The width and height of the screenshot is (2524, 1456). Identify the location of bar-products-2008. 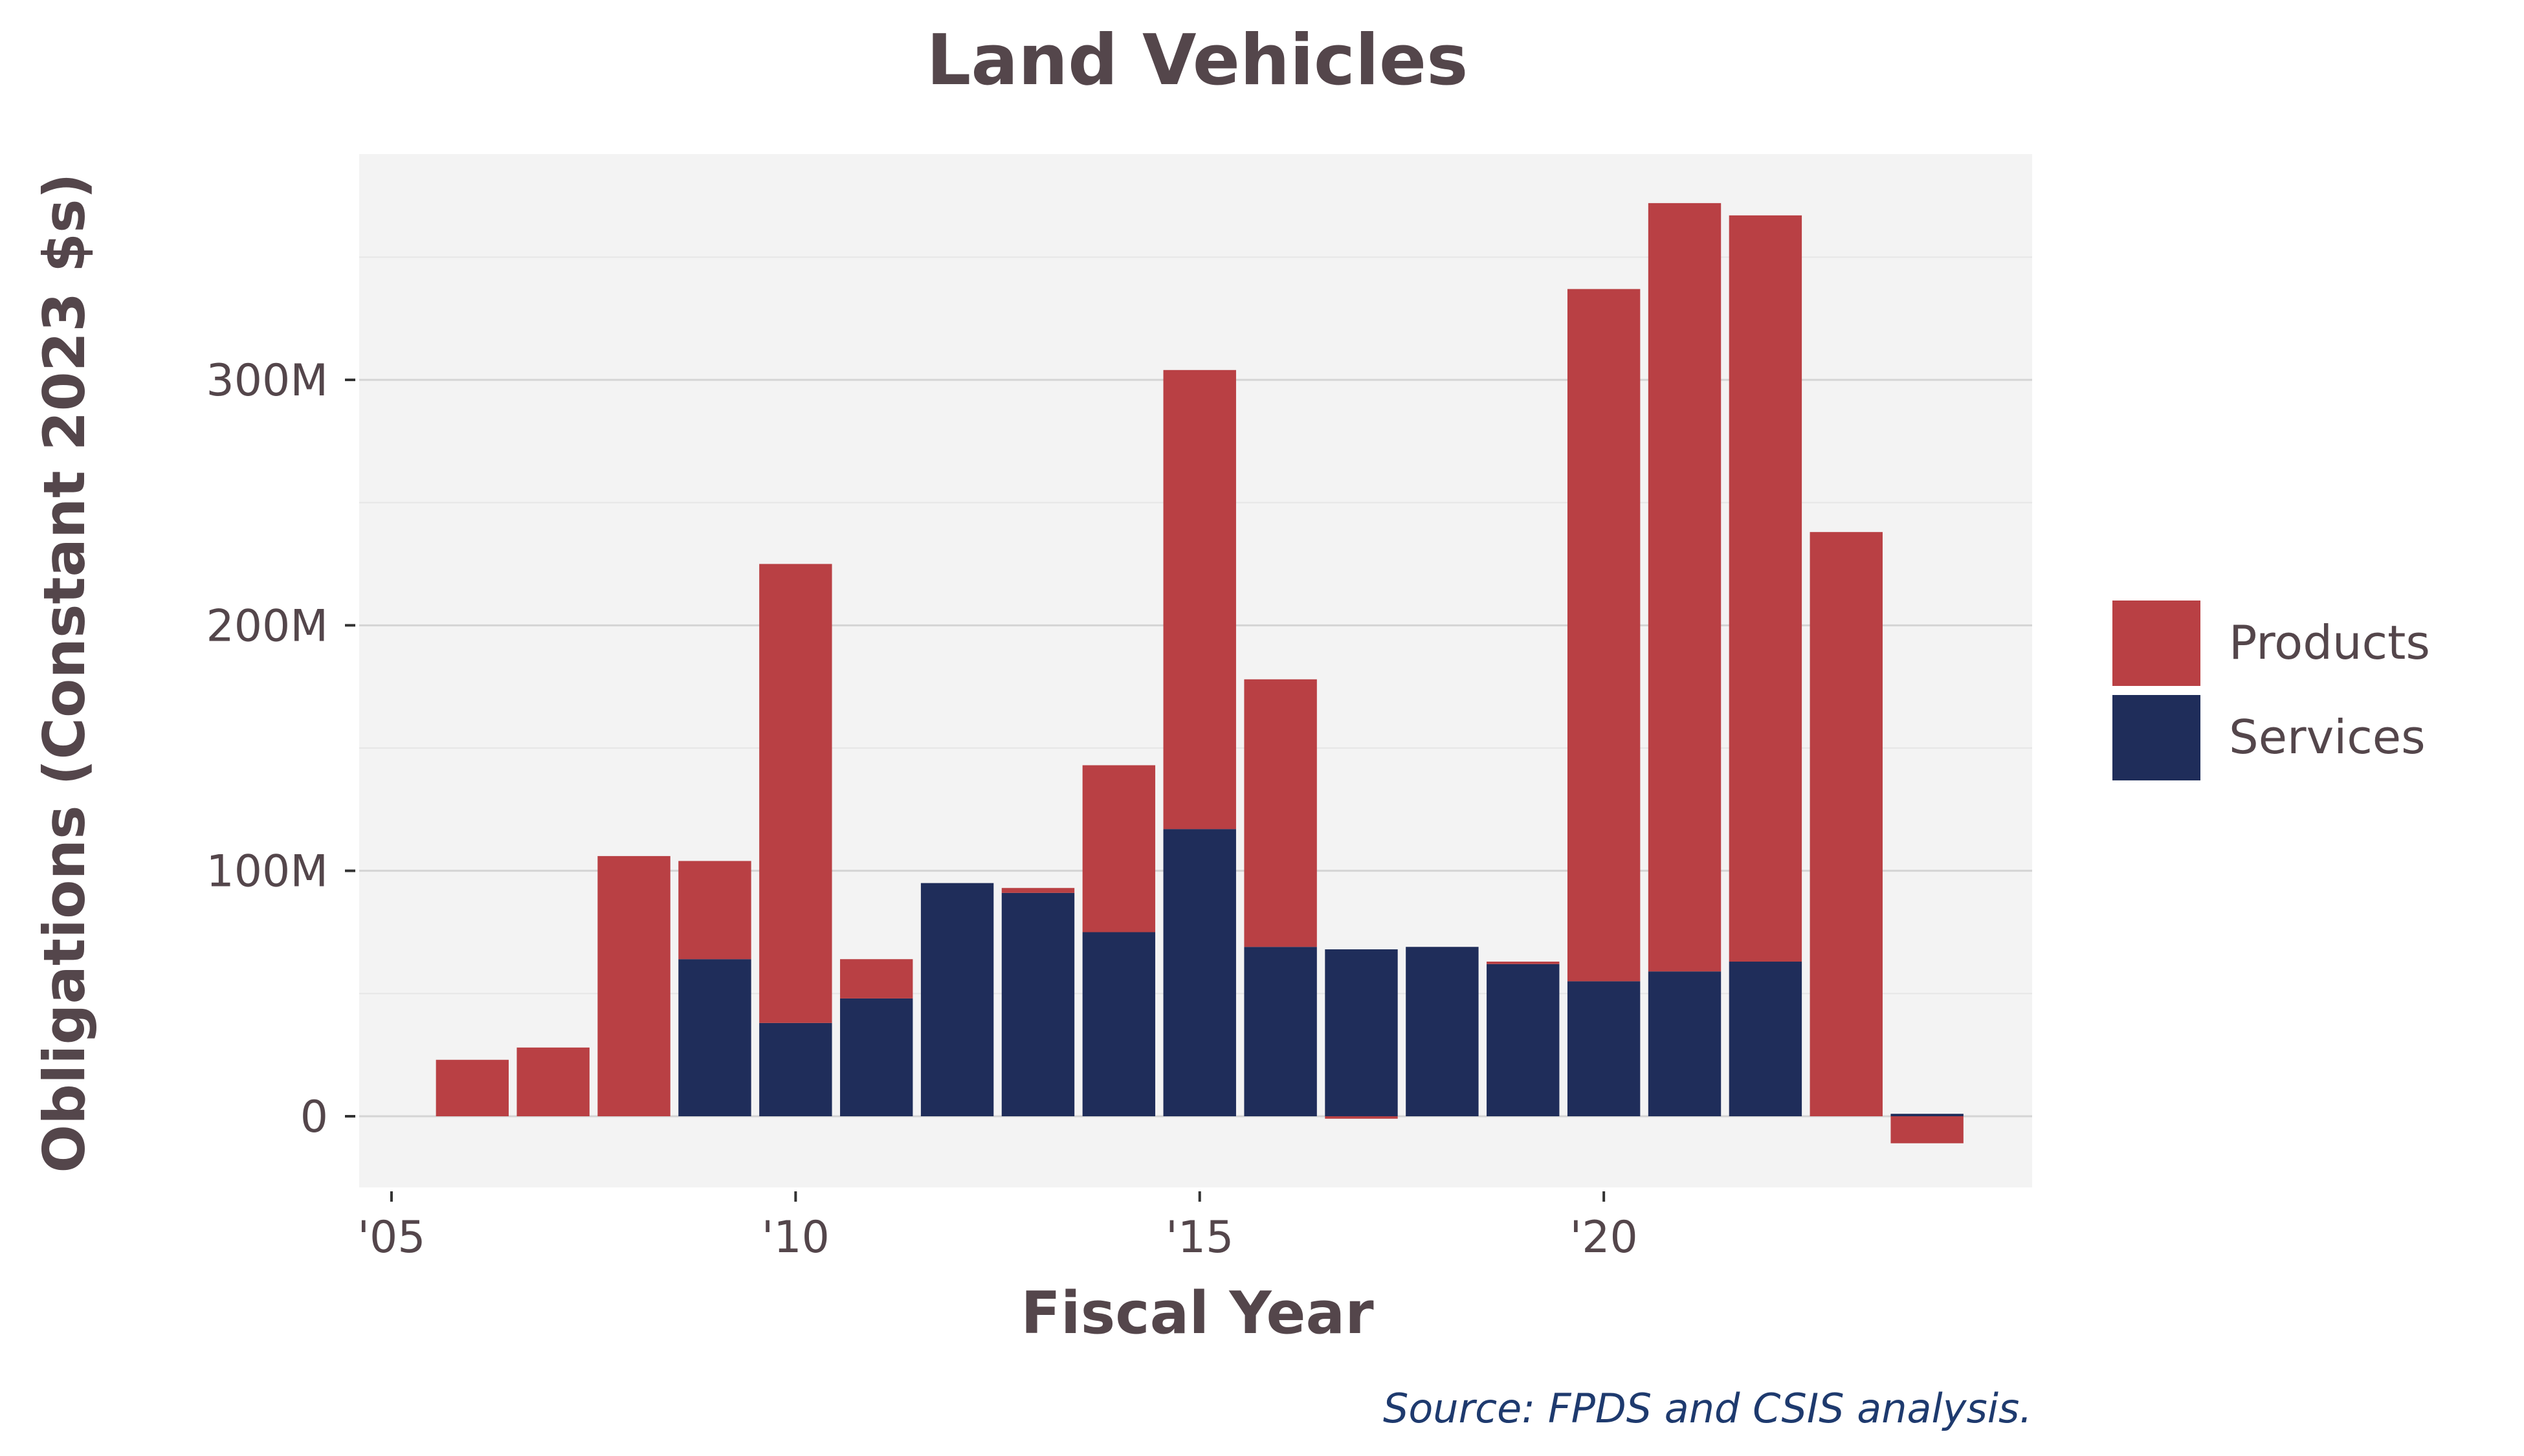
(633, 985).